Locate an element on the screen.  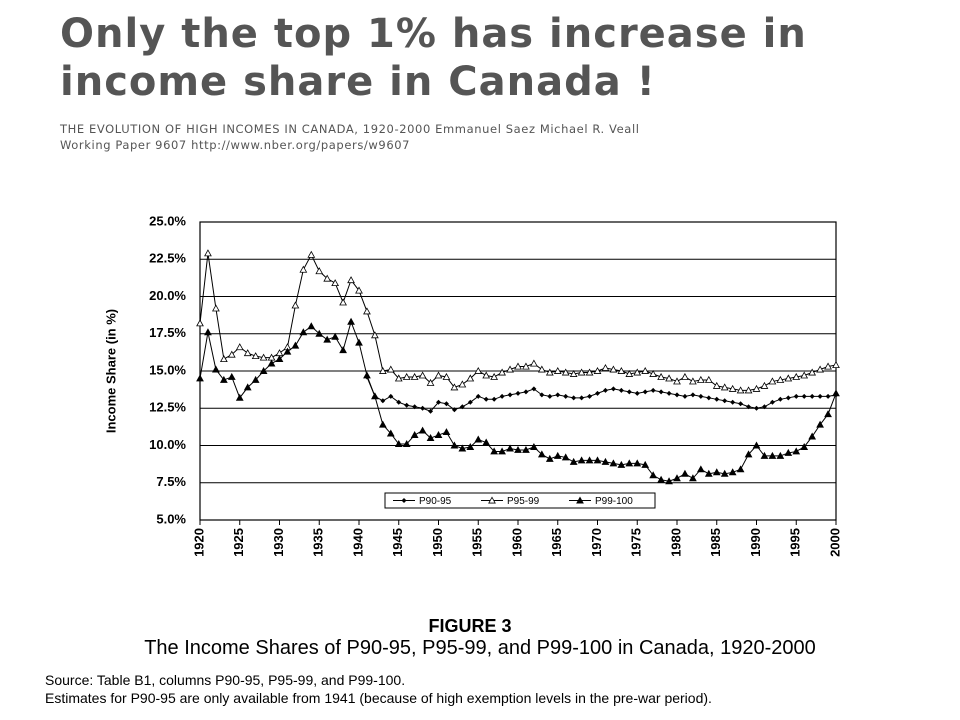
x-tick-label: 2000 is located at coordinates (834, 542).